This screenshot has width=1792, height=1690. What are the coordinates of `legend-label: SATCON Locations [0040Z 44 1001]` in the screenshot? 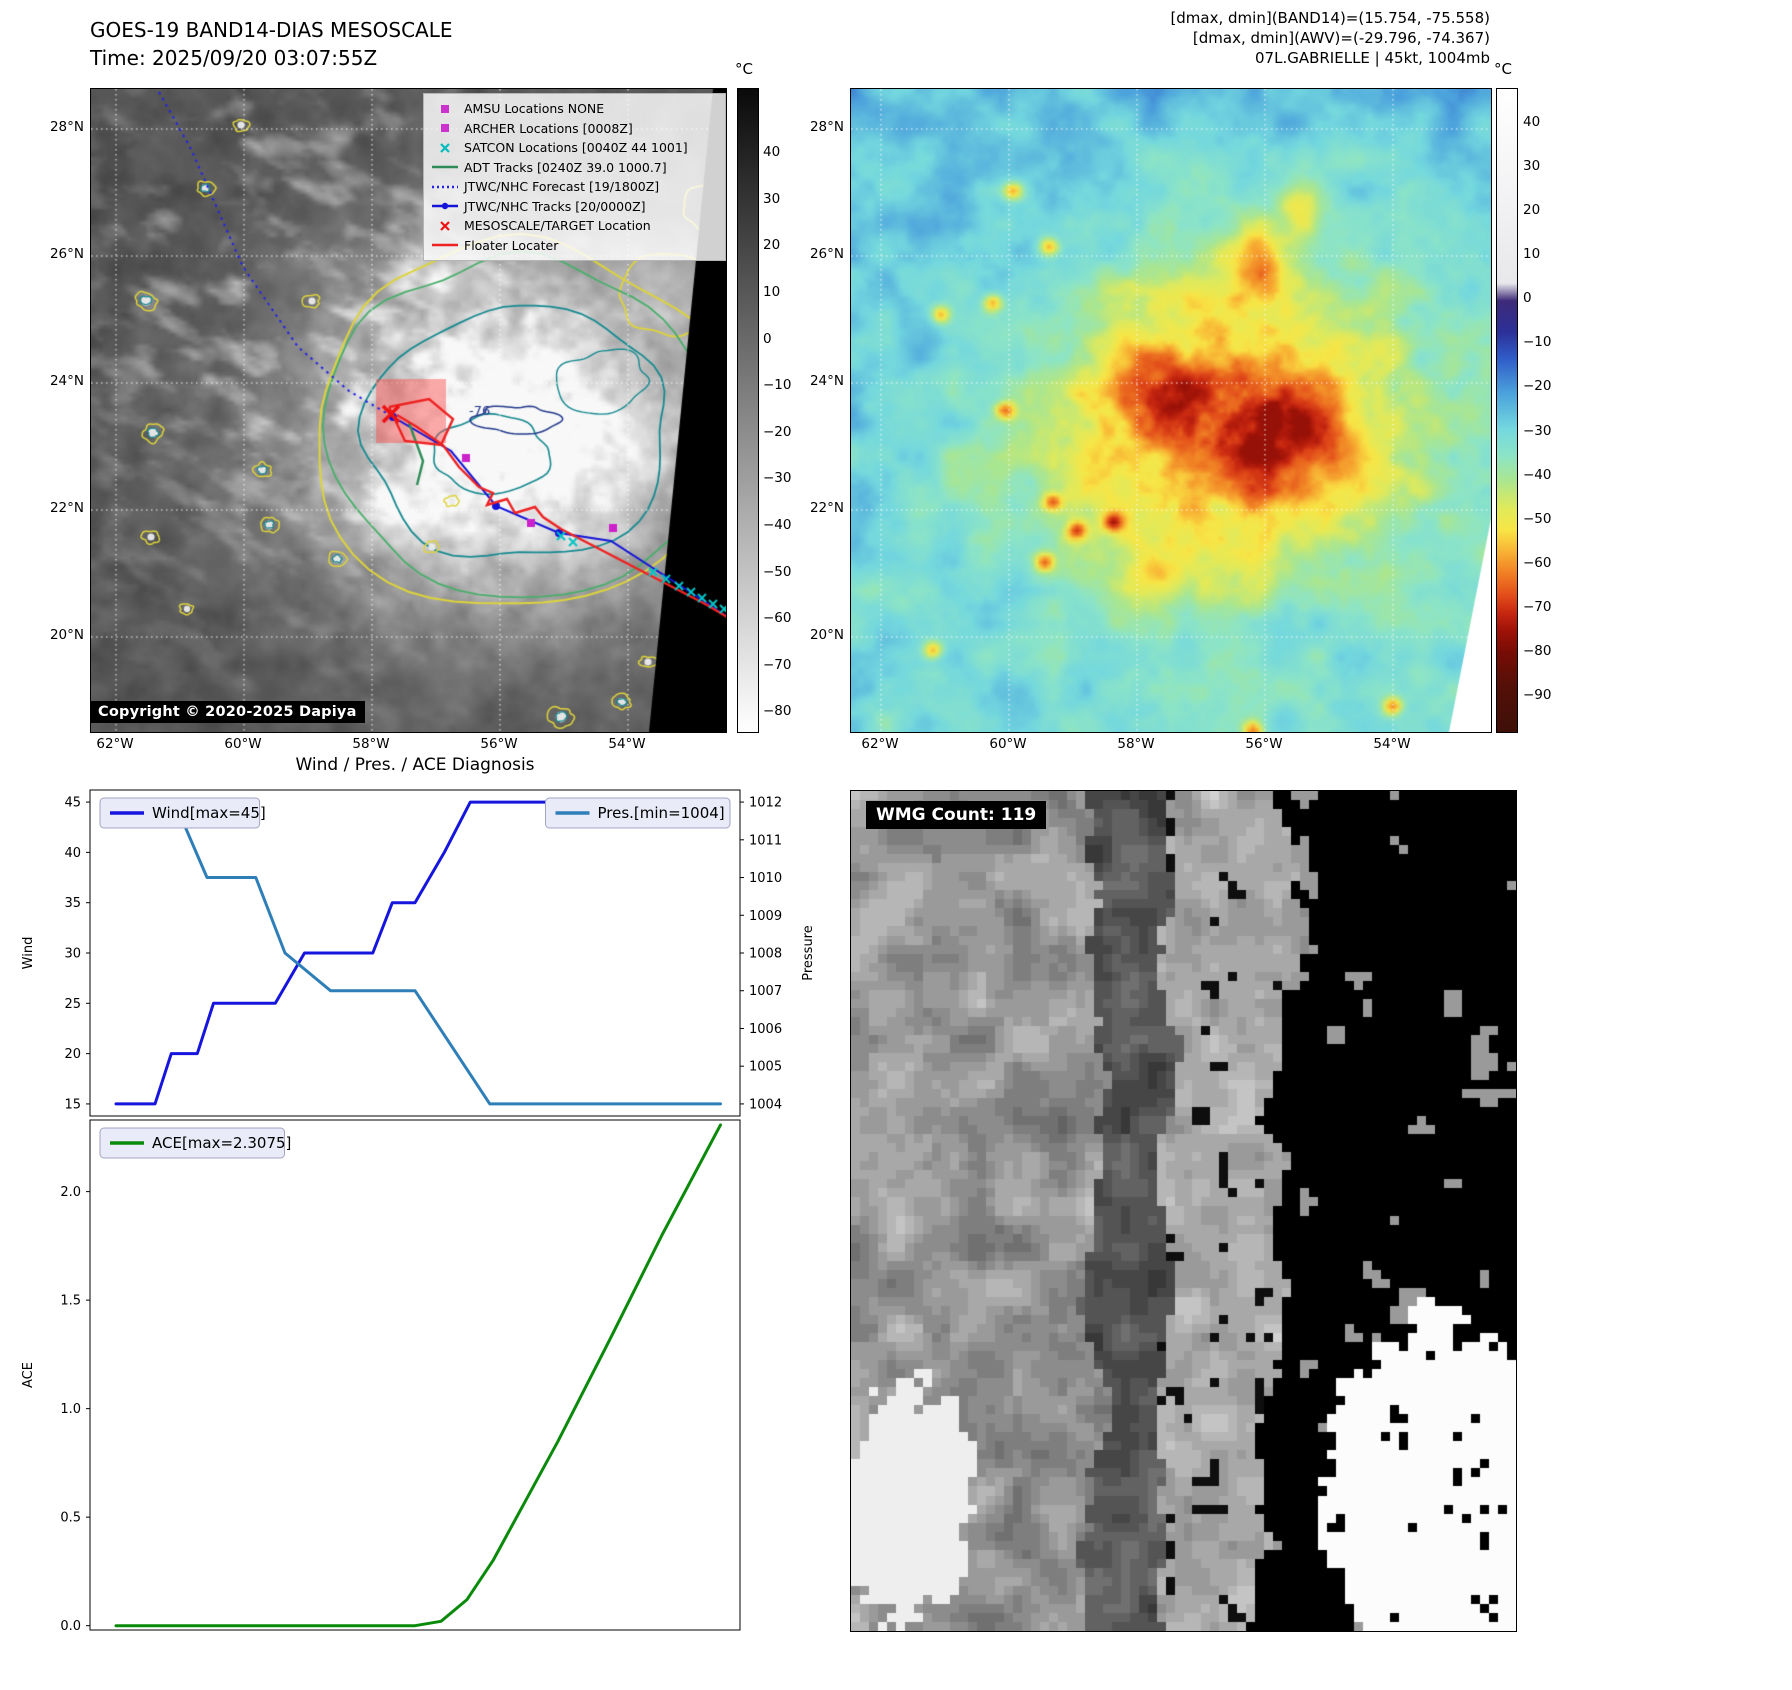 It's located at (576, 148).